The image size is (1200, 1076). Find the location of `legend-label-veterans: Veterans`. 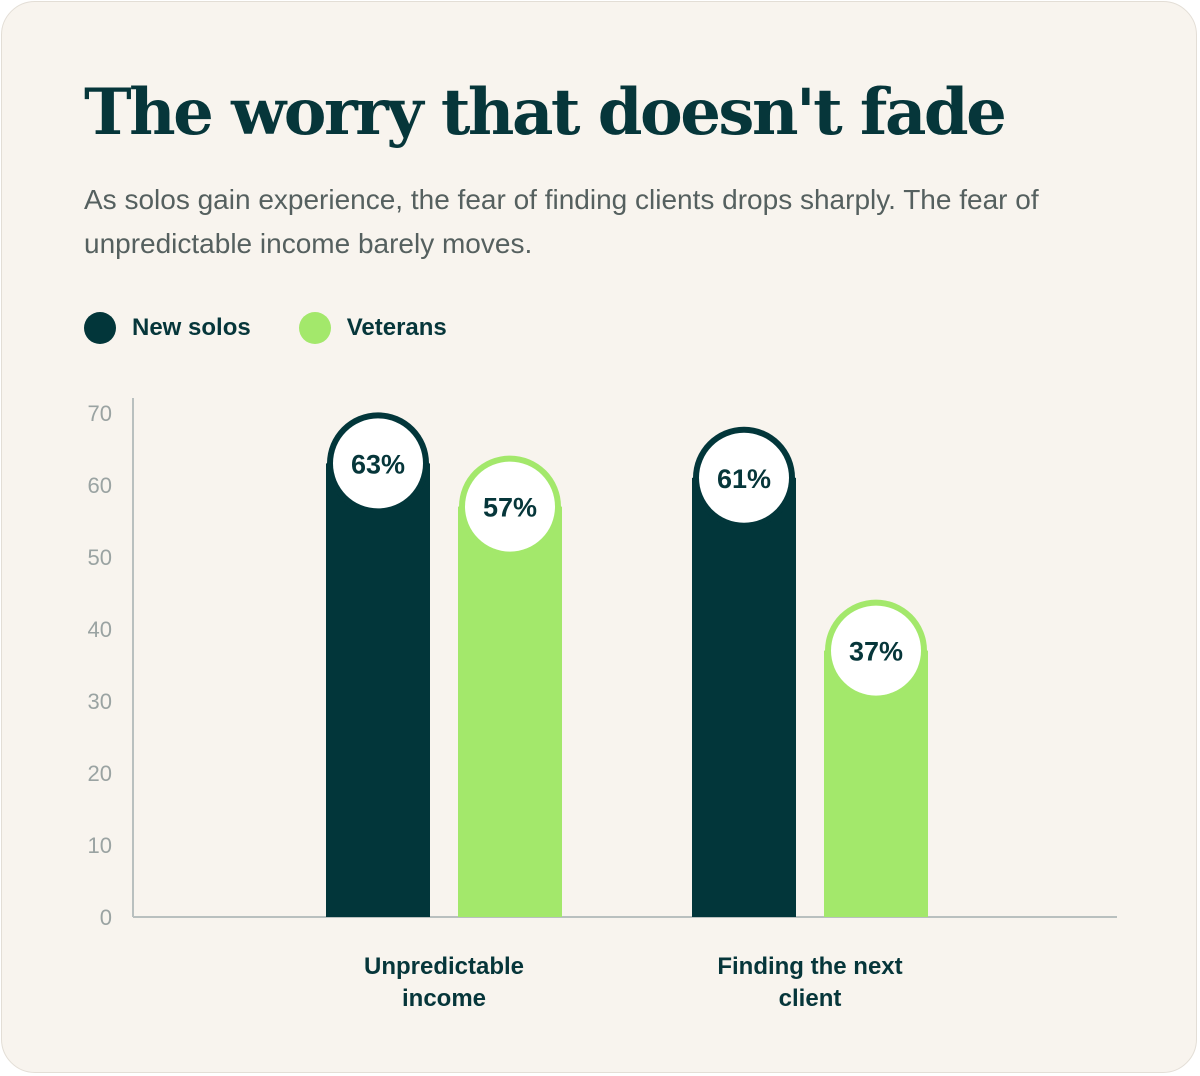

legend-label-veterans: Veterans is located at coordinates (396, 327).